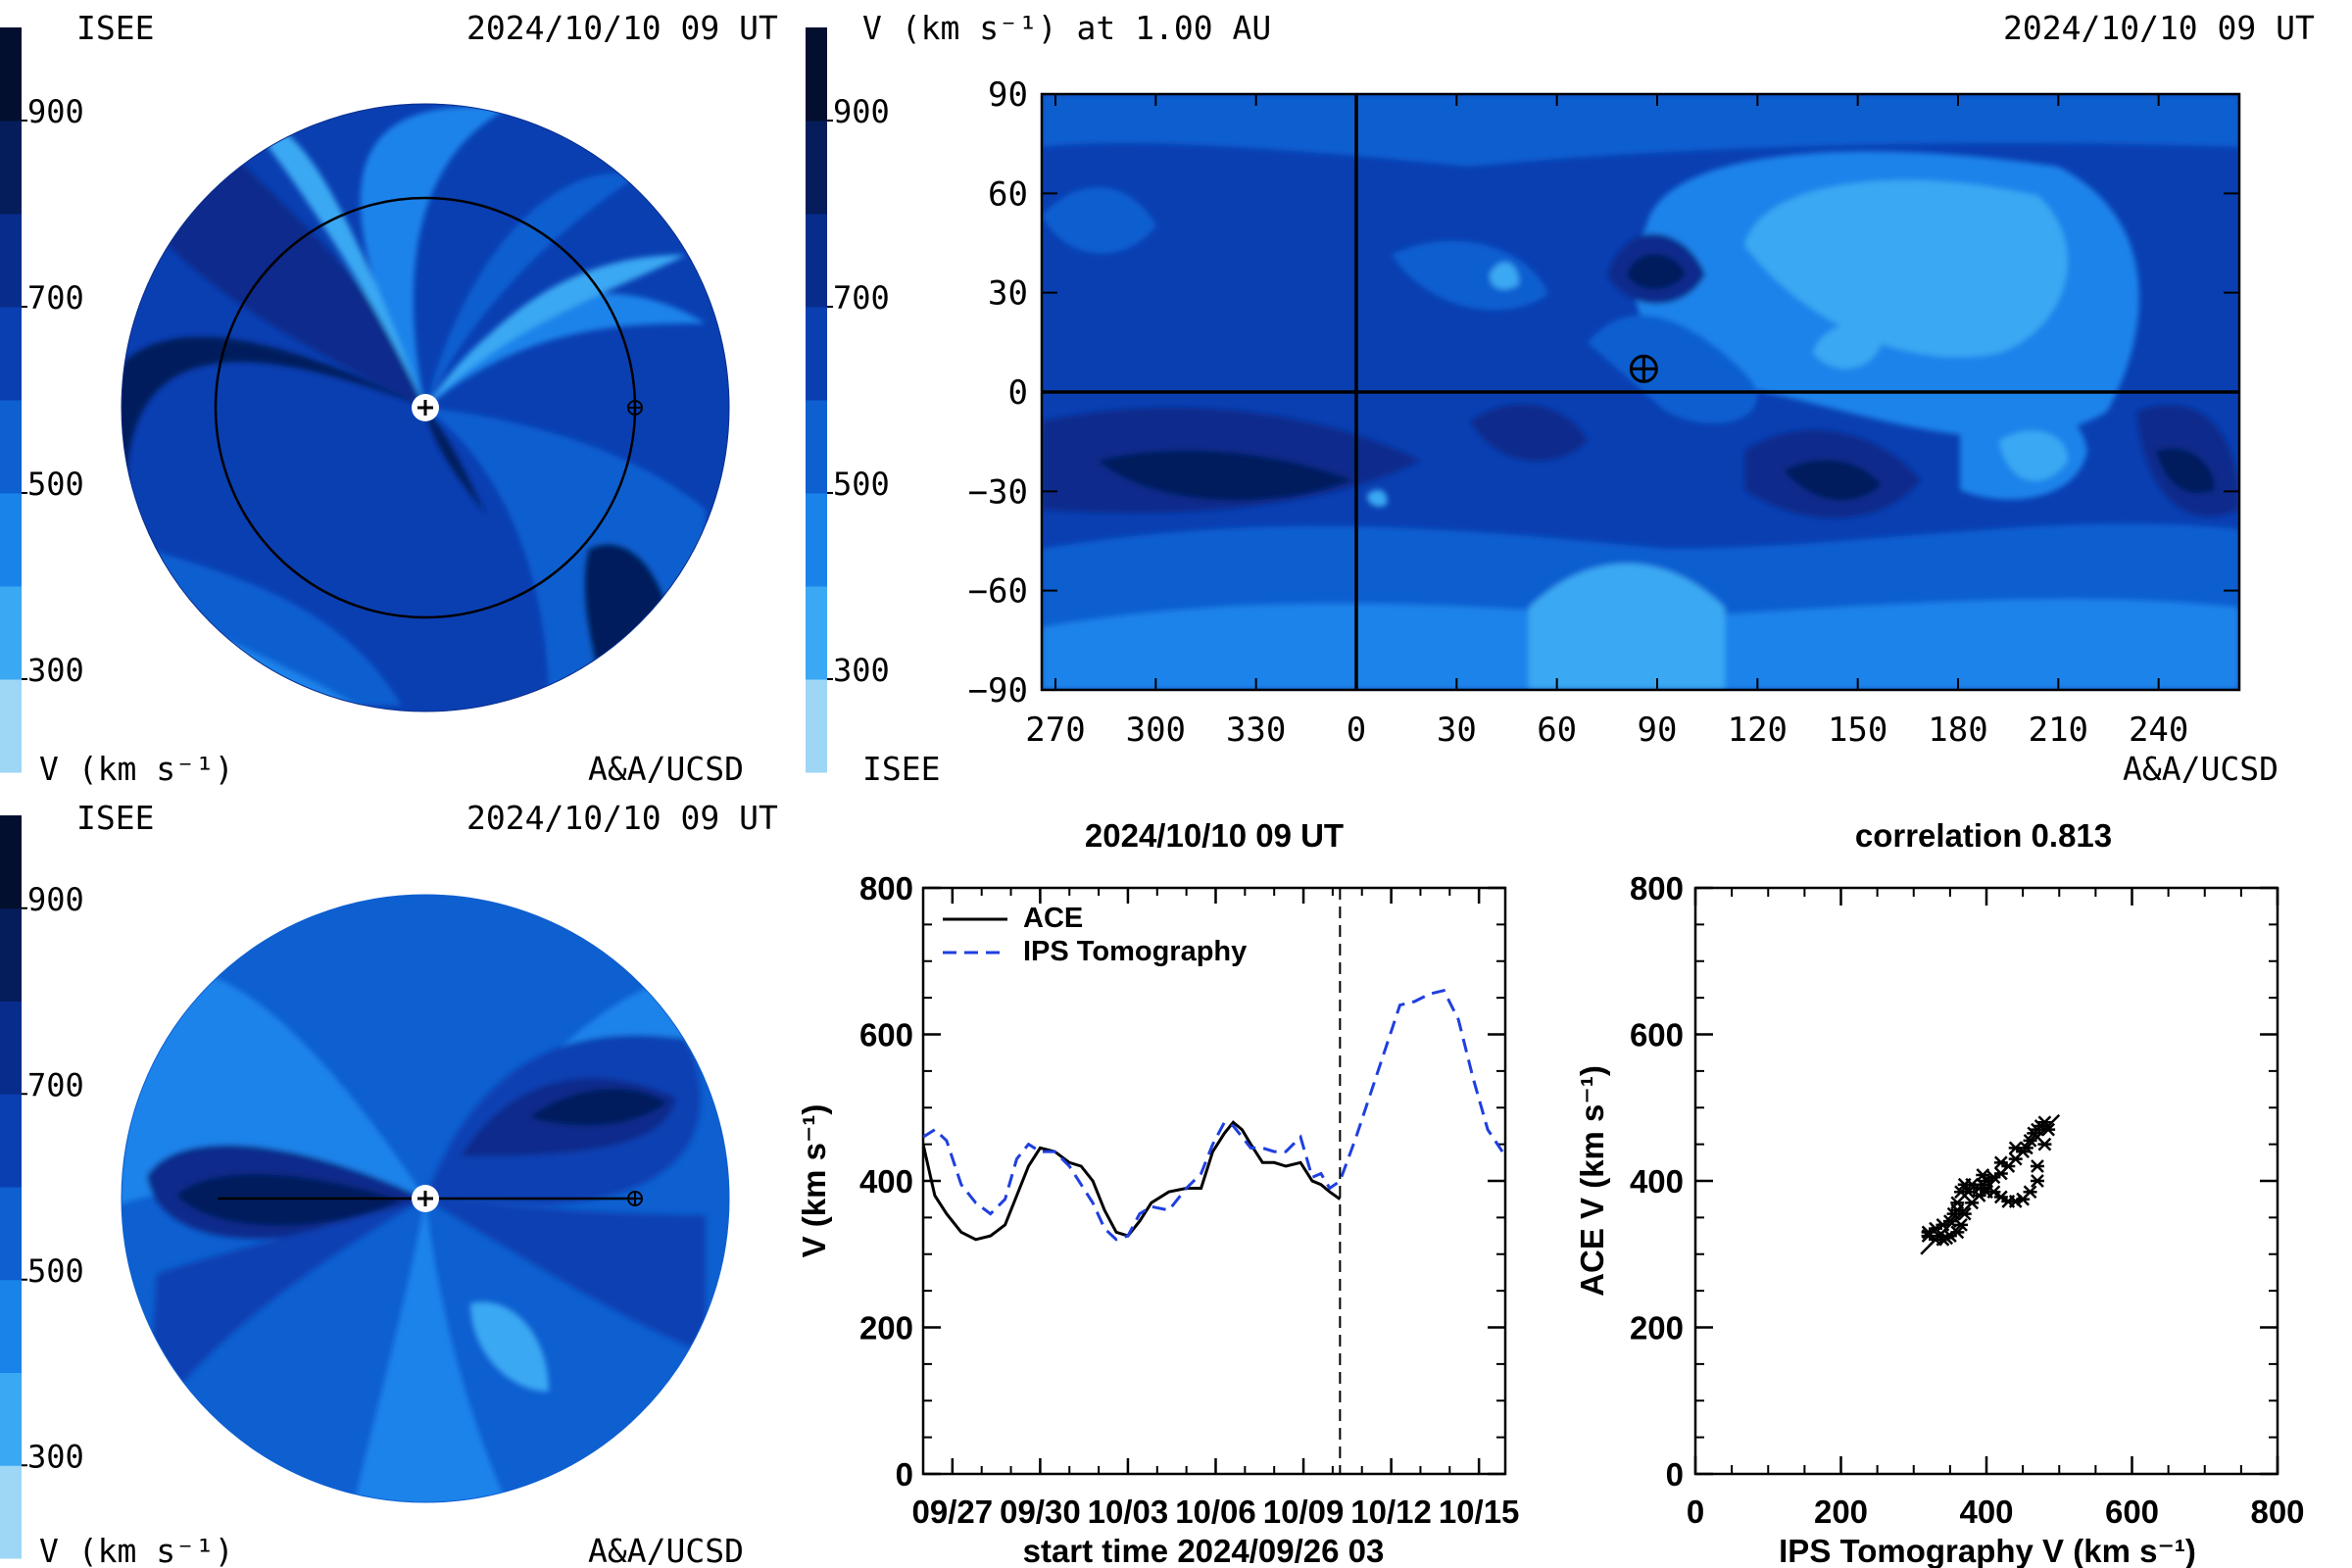  Describe the element at coordinates (1391, 1512) in the screenshot. I see `x-tick-label: 10/12` at that location.